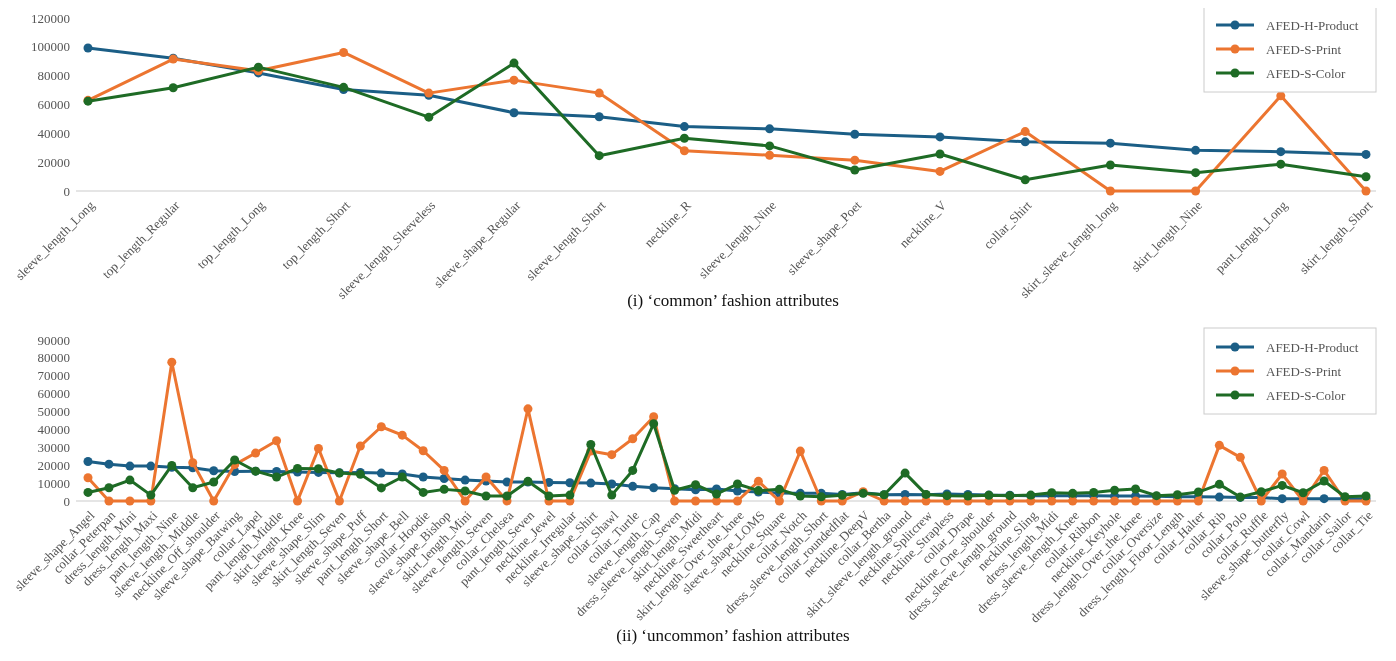  What do you see at coordinates (733, 300) in the screenshot?
I see `text: (i) ‘common’ fashion attributes` at bounding box center [733, 300].